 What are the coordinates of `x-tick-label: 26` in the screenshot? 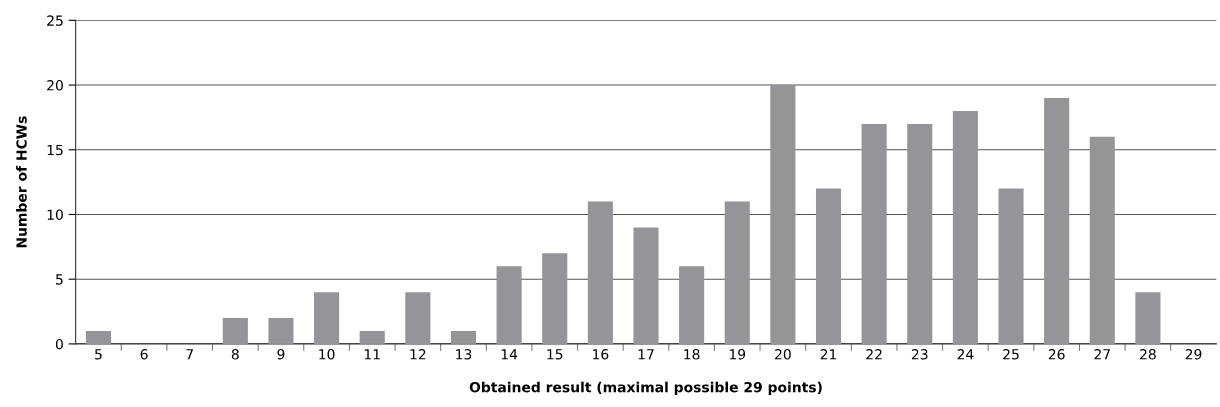 It's located at (1056, 354).